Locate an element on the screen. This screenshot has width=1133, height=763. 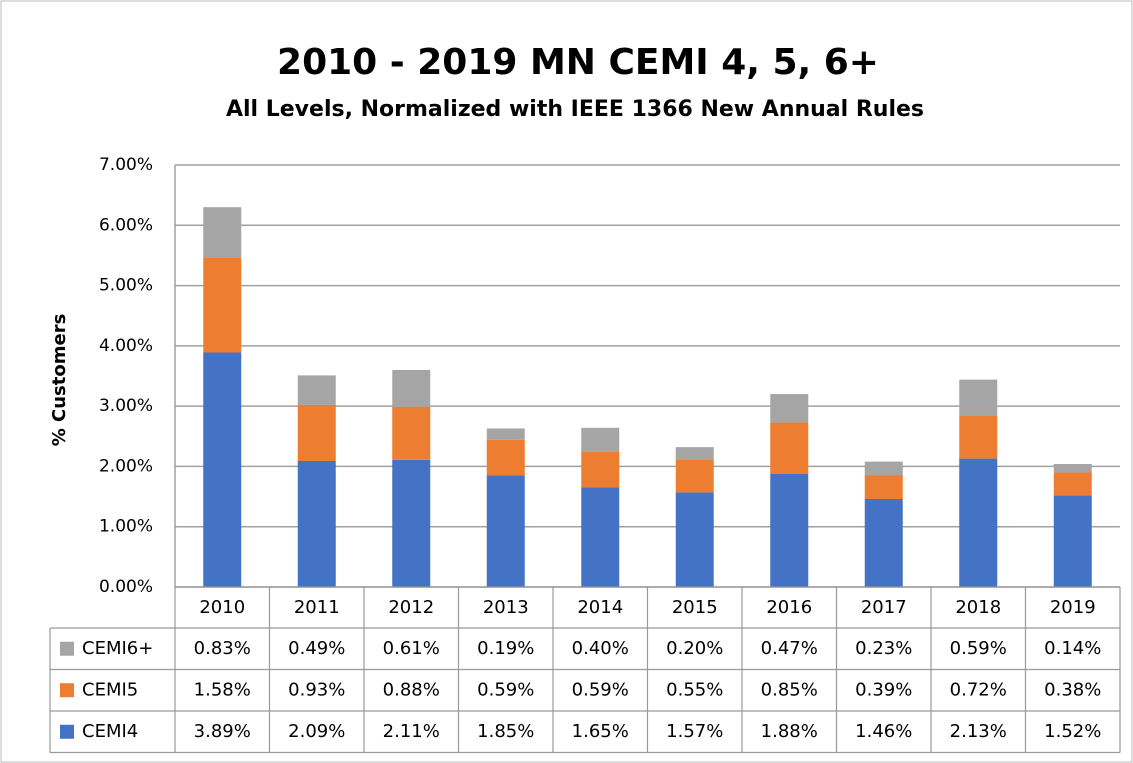
y-tick-label: 7.00% is located at coordinates (126, 165).